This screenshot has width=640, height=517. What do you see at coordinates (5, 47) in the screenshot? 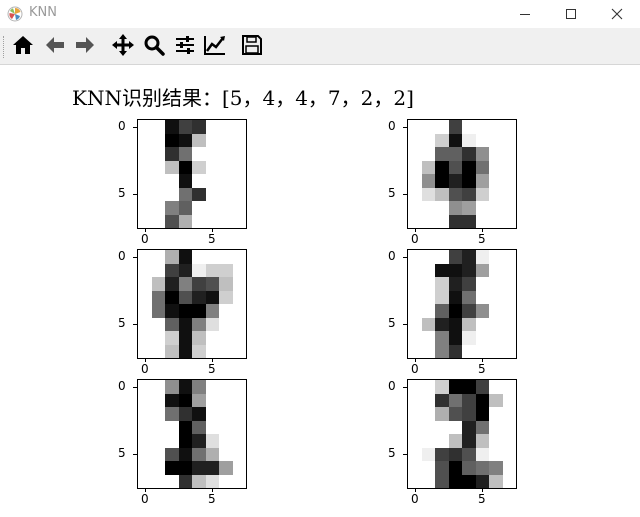
I see `toolbar-grip` at bounding box center [5, 47].